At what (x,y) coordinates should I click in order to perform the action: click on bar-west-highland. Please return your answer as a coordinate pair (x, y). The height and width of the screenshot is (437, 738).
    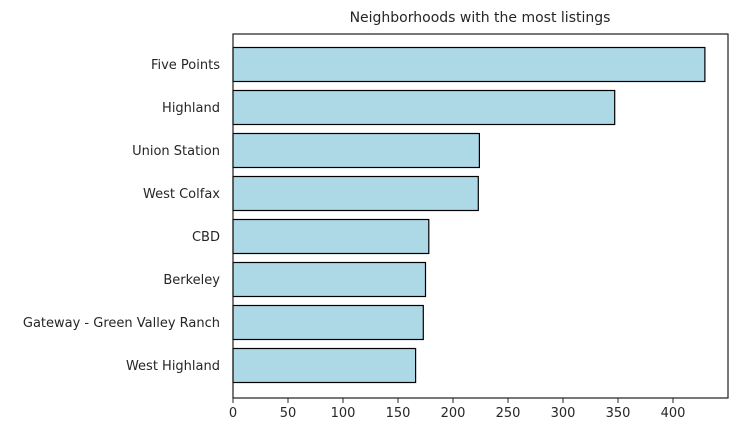
    Looking at the image, I should click on (324, 365).